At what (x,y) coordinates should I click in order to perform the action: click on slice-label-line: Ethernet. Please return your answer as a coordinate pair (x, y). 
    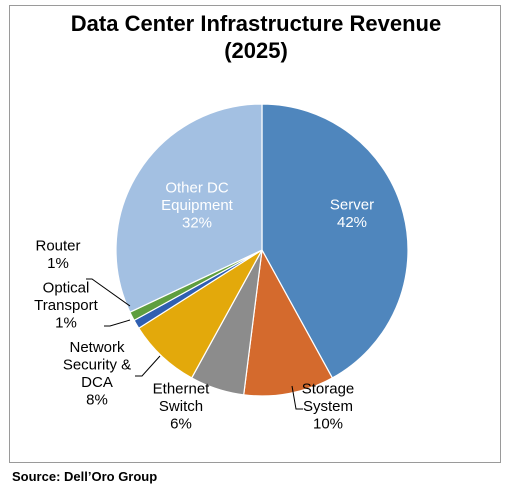
    Looking at the image, I should click on (182, 389).